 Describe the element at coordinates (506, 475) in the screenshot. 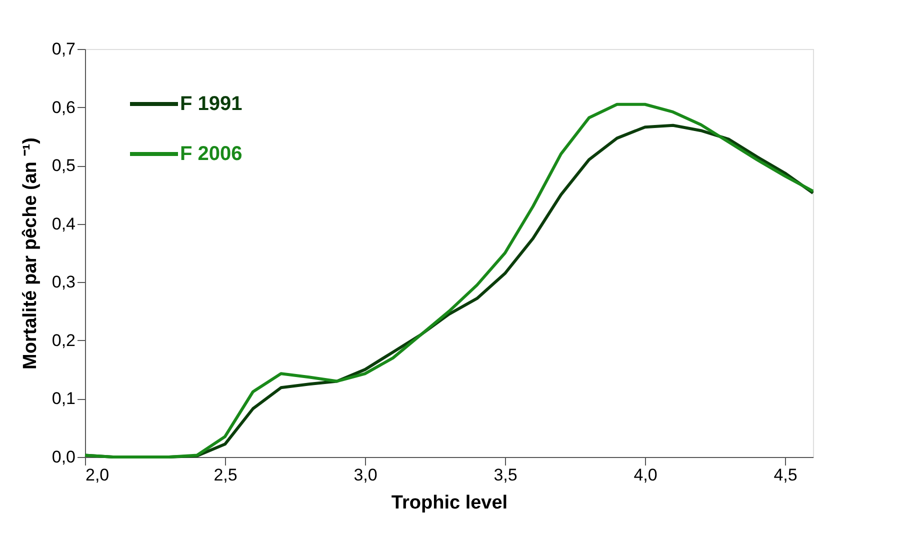

I see `x-tick-label: 3,5` at that location.